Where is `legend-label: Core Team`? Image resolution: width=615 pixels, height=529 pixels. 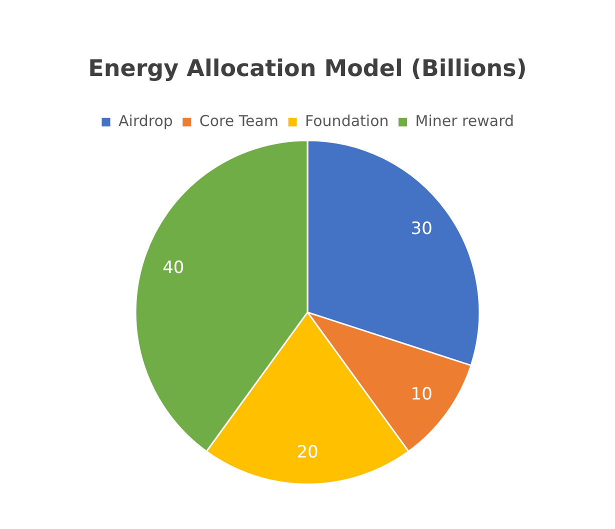
legend-label: Core Team is located at coordinates (239, 121).